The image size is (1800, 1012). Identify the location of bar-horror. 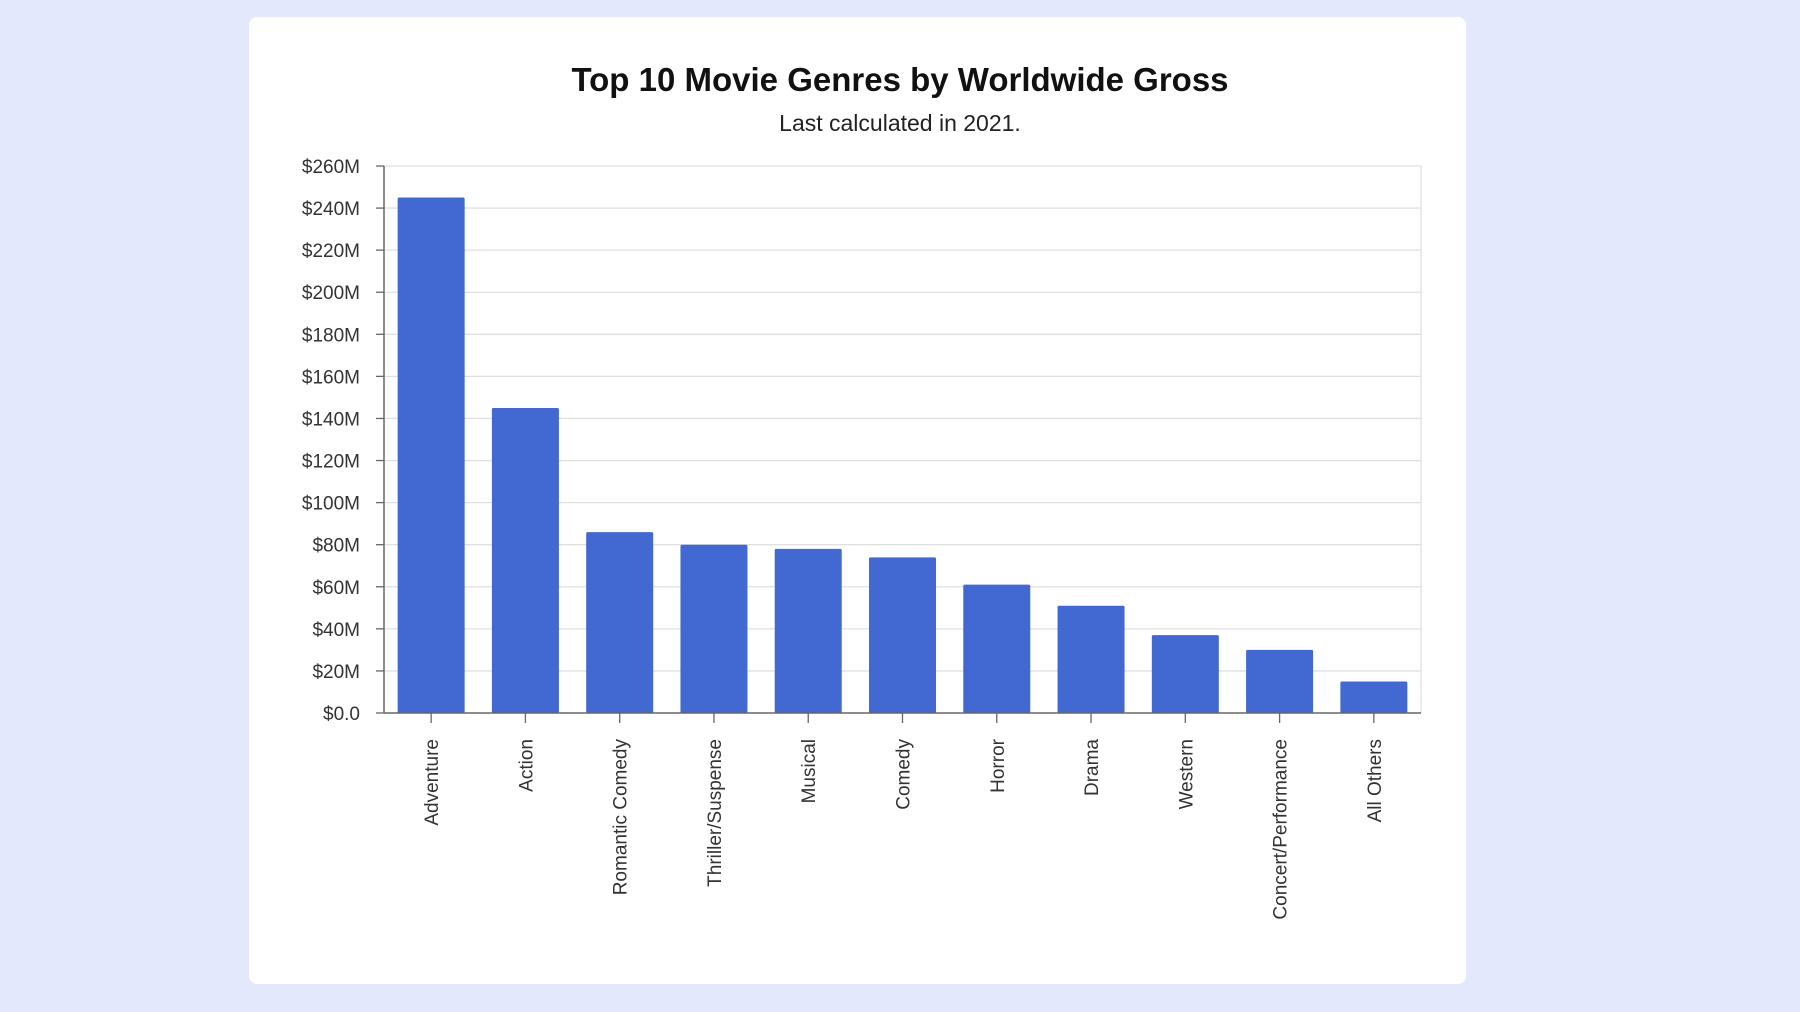
(997, 648).